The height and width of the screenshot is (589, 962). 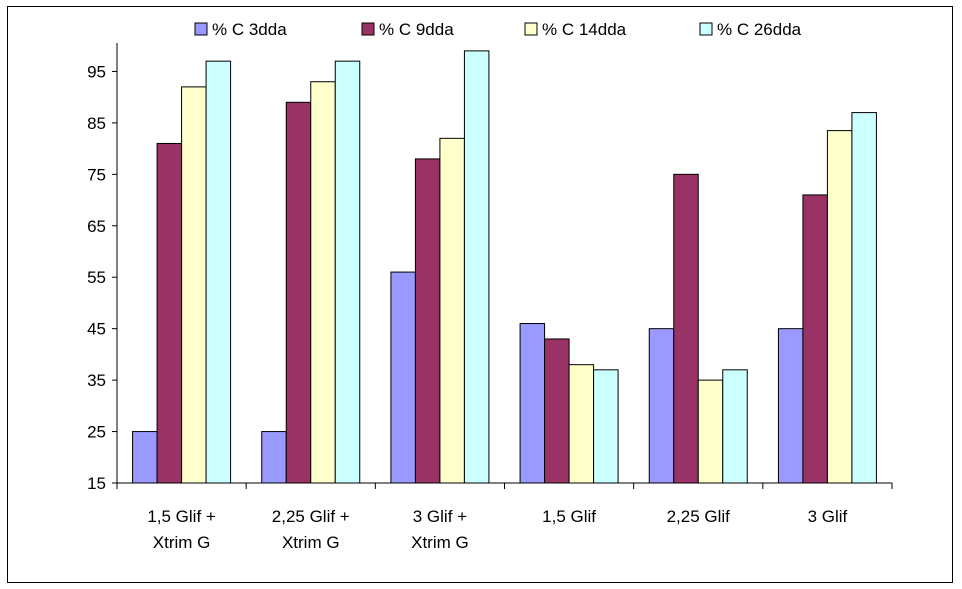 I want to click on y-tick-label: 15, so click(x=96, y=483).